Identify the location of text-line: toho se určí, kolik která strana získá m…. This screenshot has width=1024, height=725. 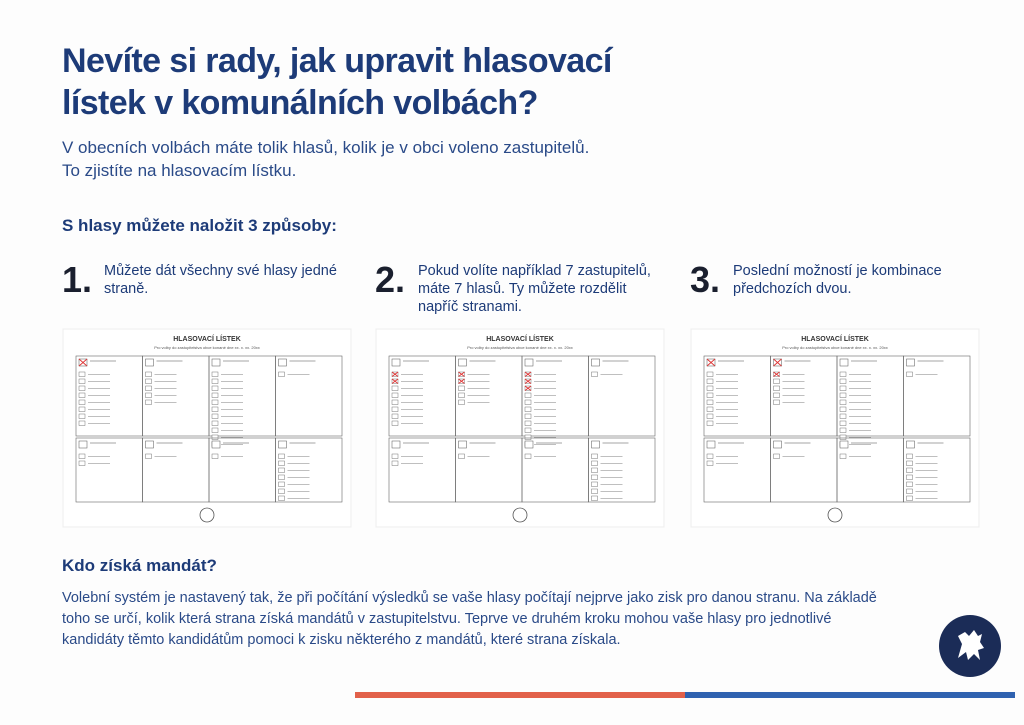
(447, 619).